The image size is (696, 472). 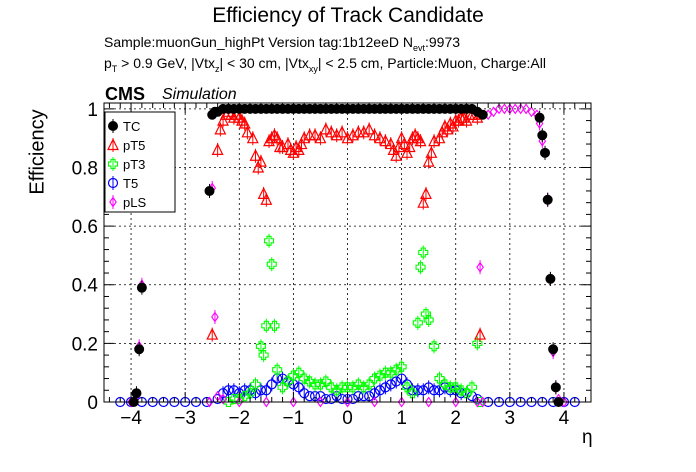 I want to click on x-tick-label: 2, so click(x=455, y=418).